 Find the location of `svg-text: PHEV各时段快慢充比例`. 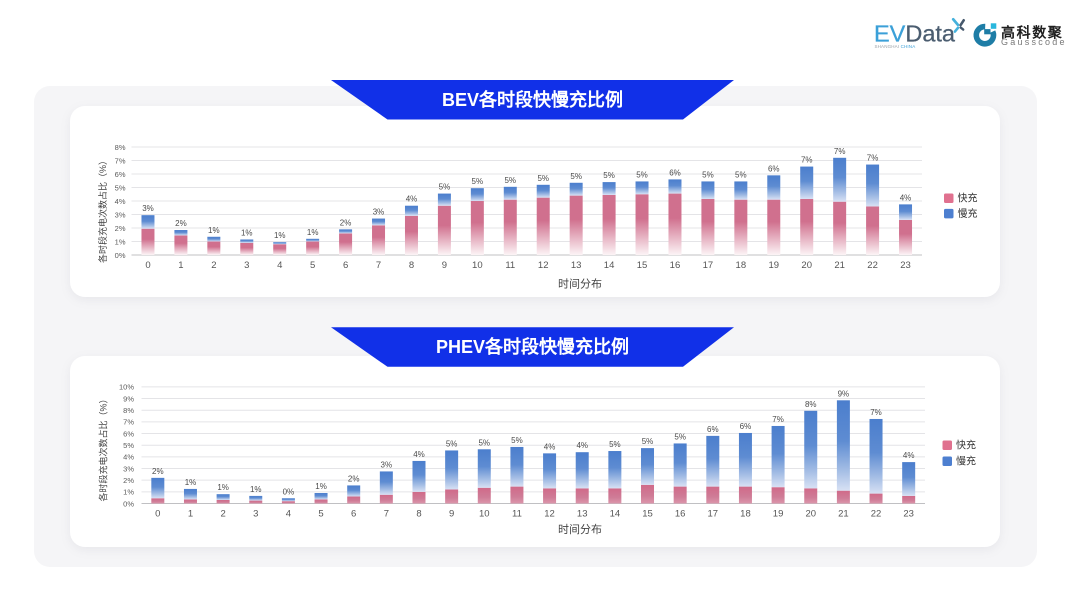

svg-text: PHEV各时段快慢充比例 is located at coordinates (532, 346).